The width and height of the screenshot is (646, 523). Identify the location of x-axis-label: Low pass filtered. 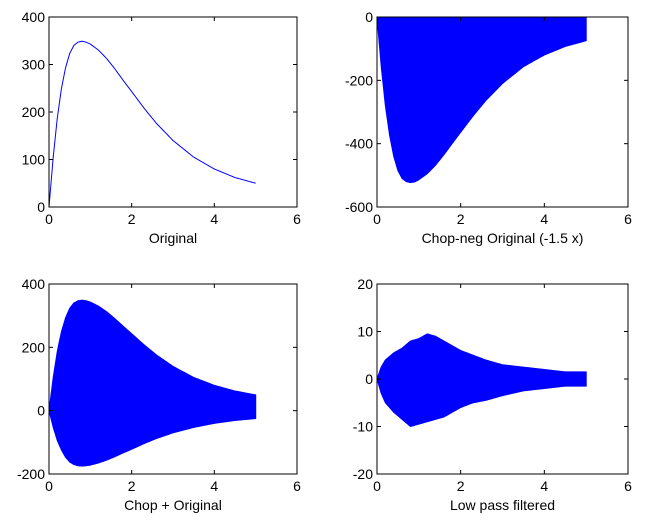
(502, 505).